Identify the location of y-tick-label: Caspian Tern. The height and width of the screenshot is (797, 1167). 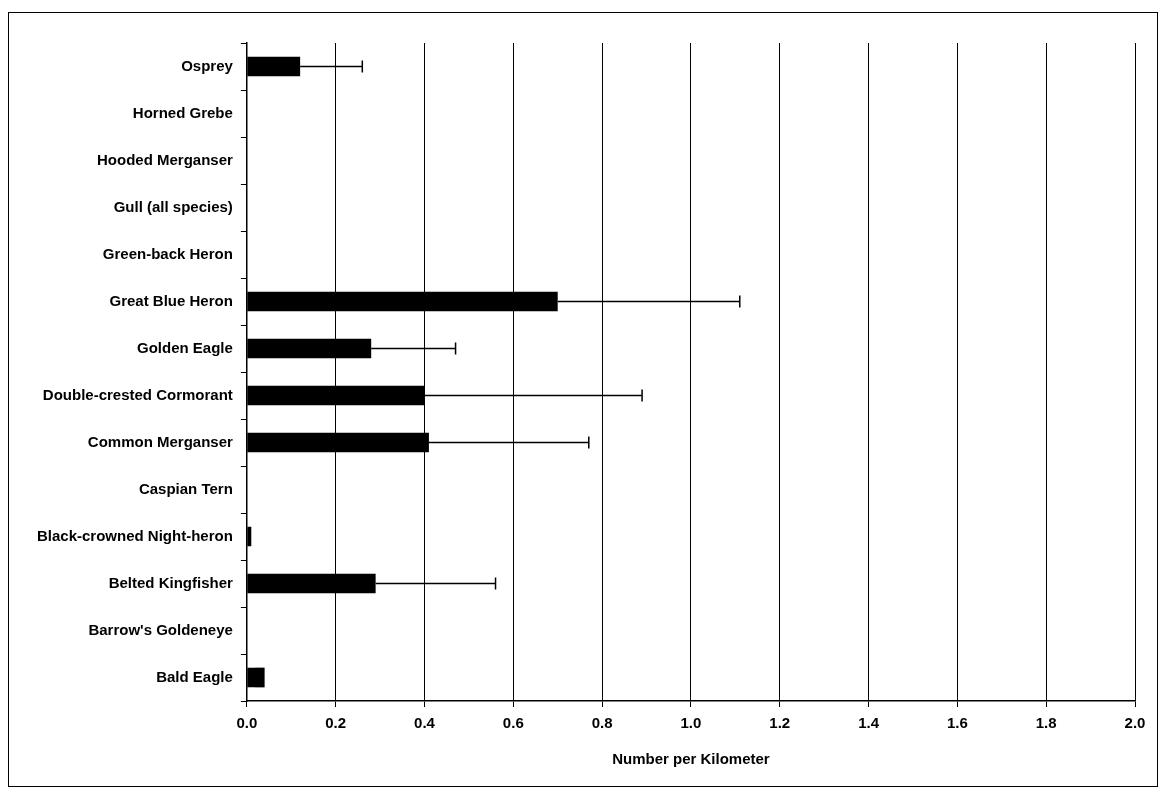
(185, 488).